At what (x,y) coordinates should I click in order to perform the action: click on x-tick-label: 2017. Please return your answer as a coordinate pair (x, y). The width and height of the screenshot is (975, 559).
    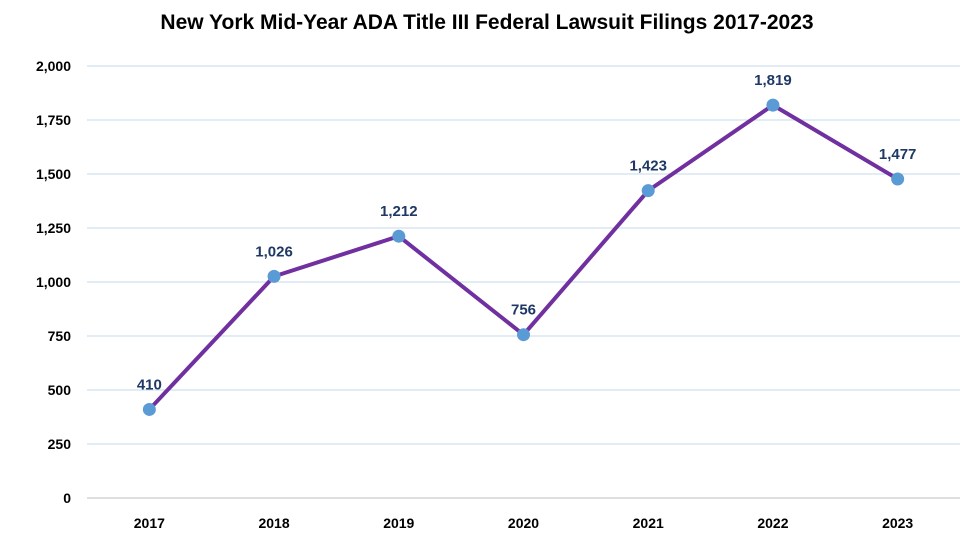
    Looking at the image, I should click on (149, 523).